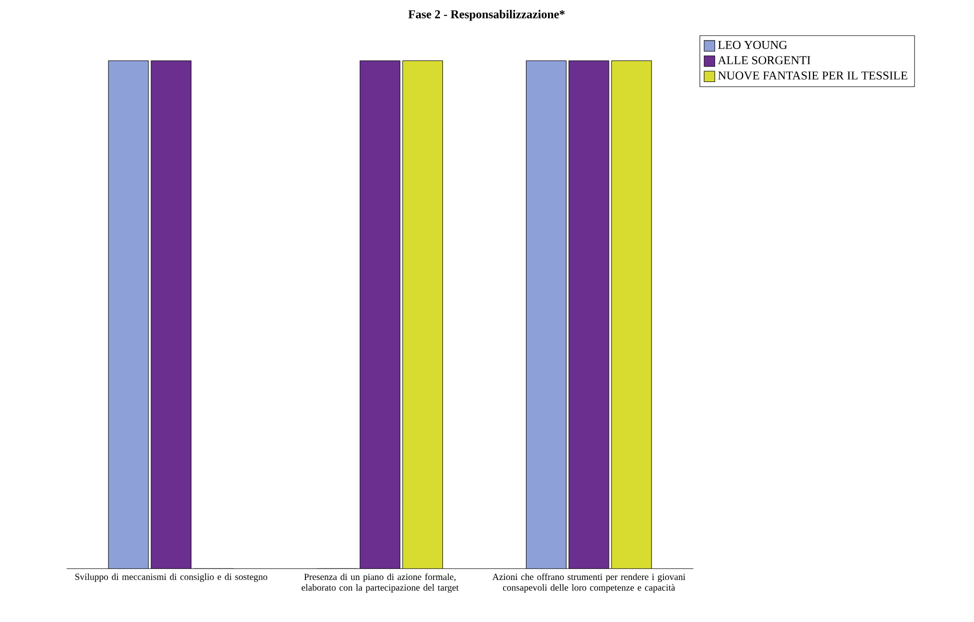 The image size is (974, 622). What do you see at coordinates (380, 583) in the screenshot?
I see `x-tick-label: Presenza di un piano di azione formale, elaborato con la partecipazione del target` at bounding box center [380, 583].